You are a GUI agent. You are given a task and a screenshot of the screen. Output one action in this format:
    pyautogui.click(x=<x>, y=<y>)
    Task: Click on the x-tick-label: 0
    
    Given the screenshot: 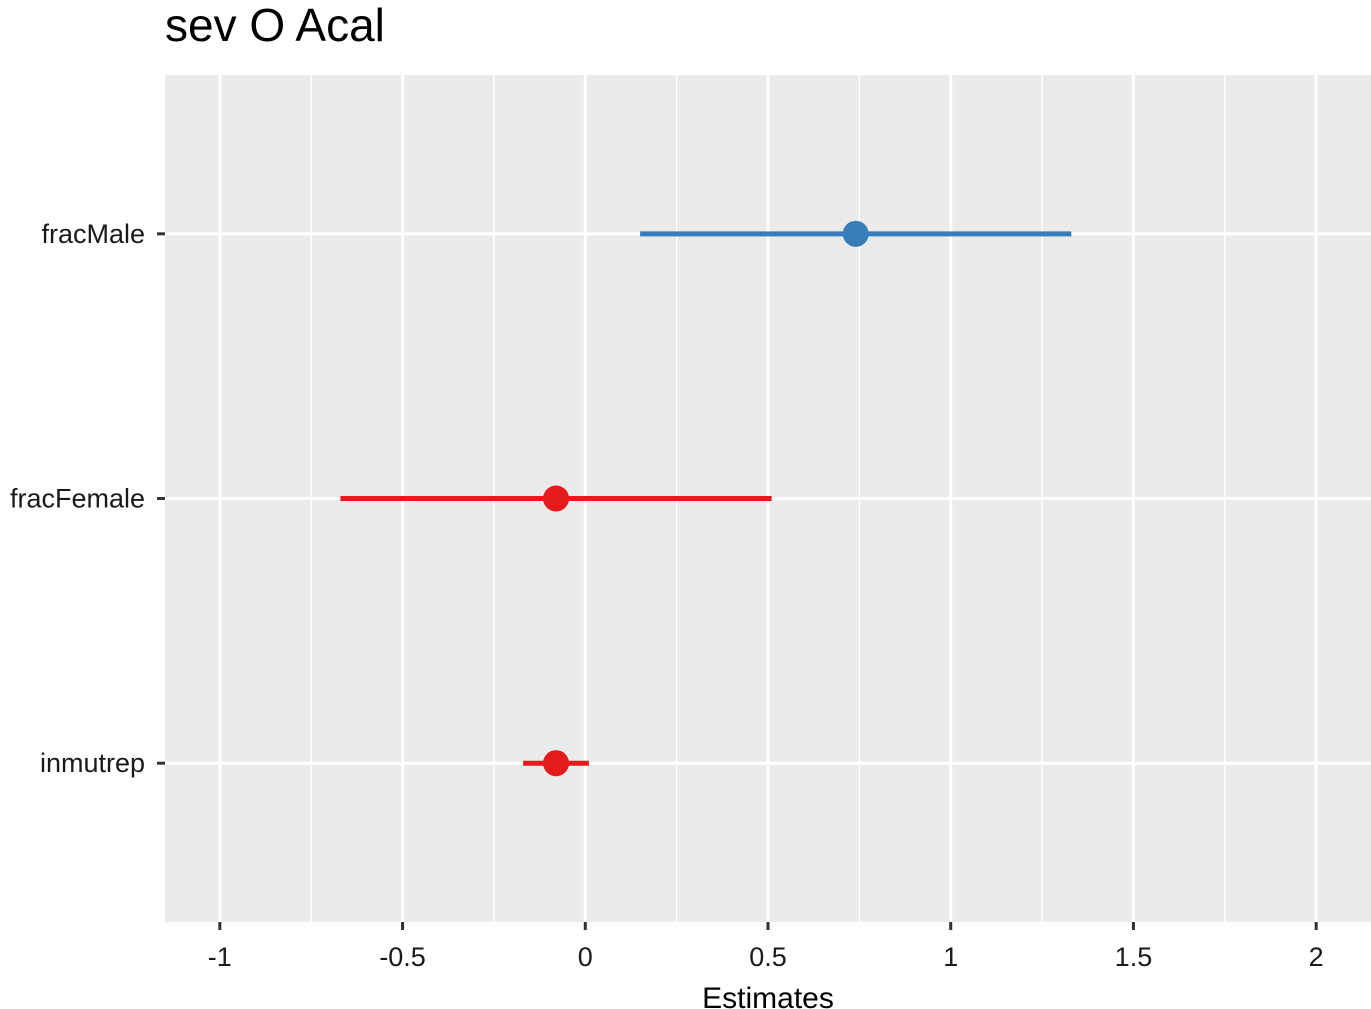 What is the action you would take?
    pyautogui.click(x=585, y=957)
    